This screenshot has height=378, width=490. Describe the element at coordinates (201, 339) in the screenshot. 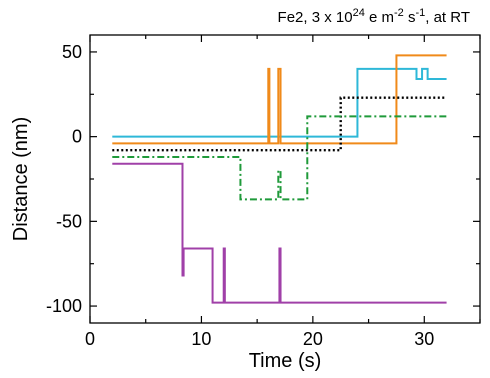

I see `x-tick-label: 10` at that location.